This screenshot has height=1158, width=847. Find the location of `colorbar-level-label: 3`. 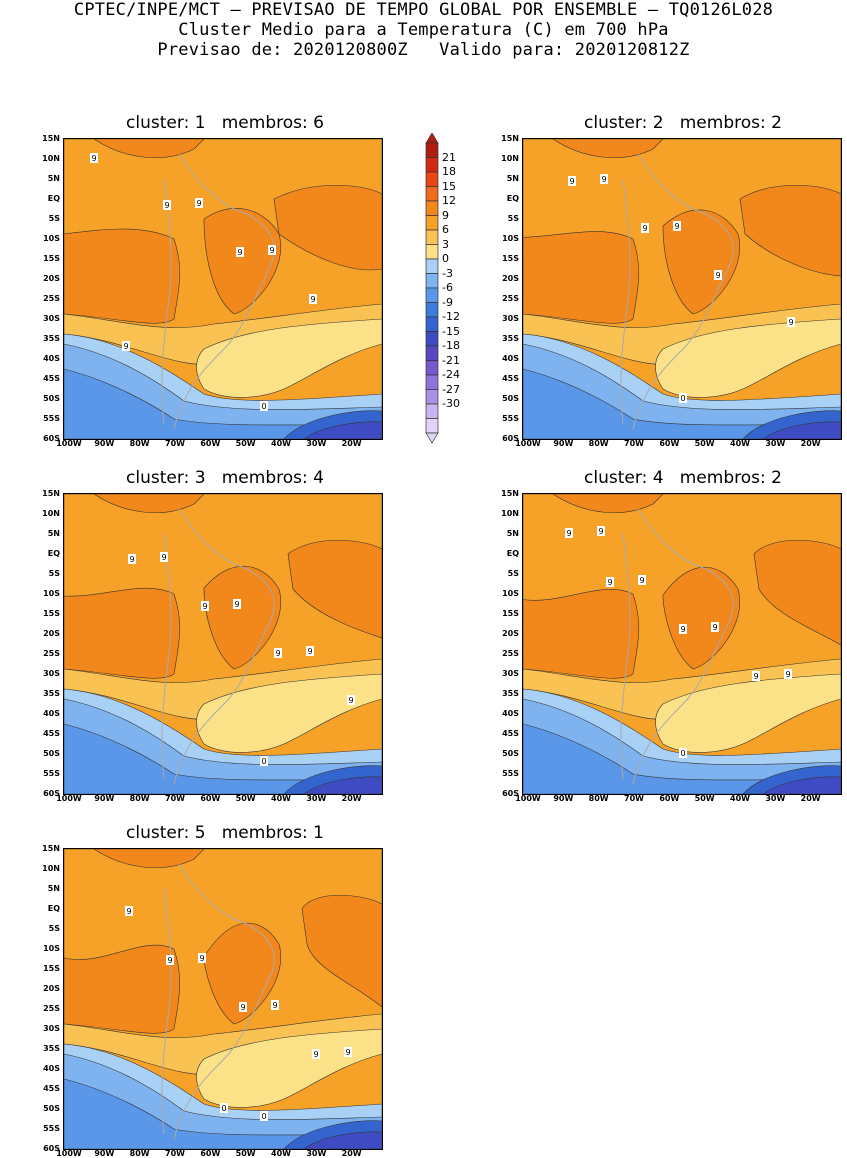

colorbar-level-label: 3 is located at coordinates (445, 244).